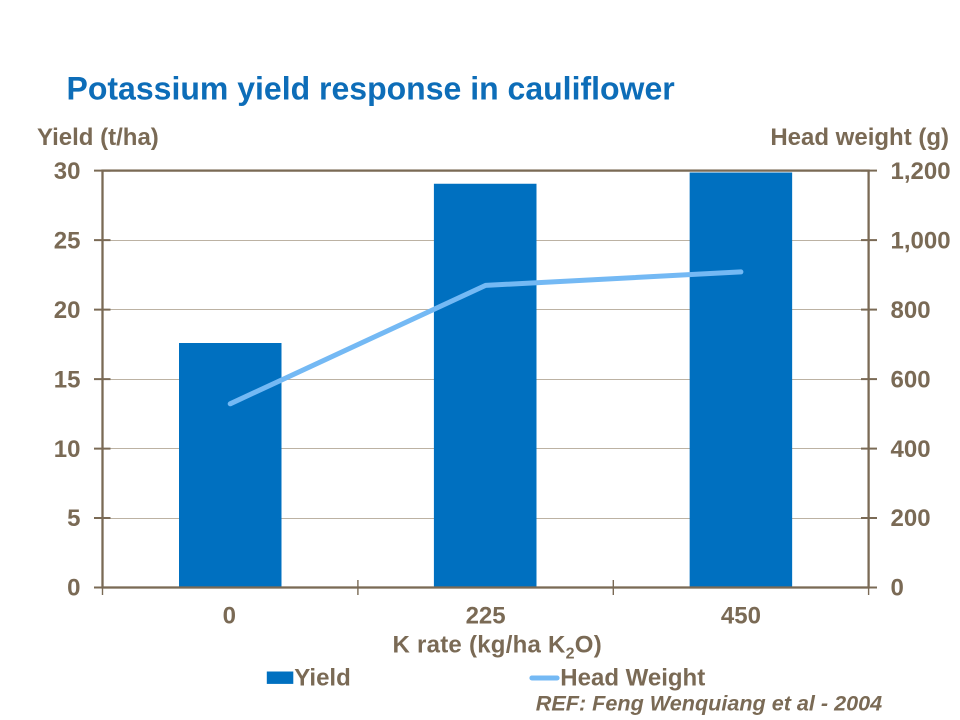 This screenshot has height=720, width=960. What do you see at coordinates (98, 137) in the screenshot?
I see `svg-text: Yield (t/ha)` at bounding box center [98, 137].